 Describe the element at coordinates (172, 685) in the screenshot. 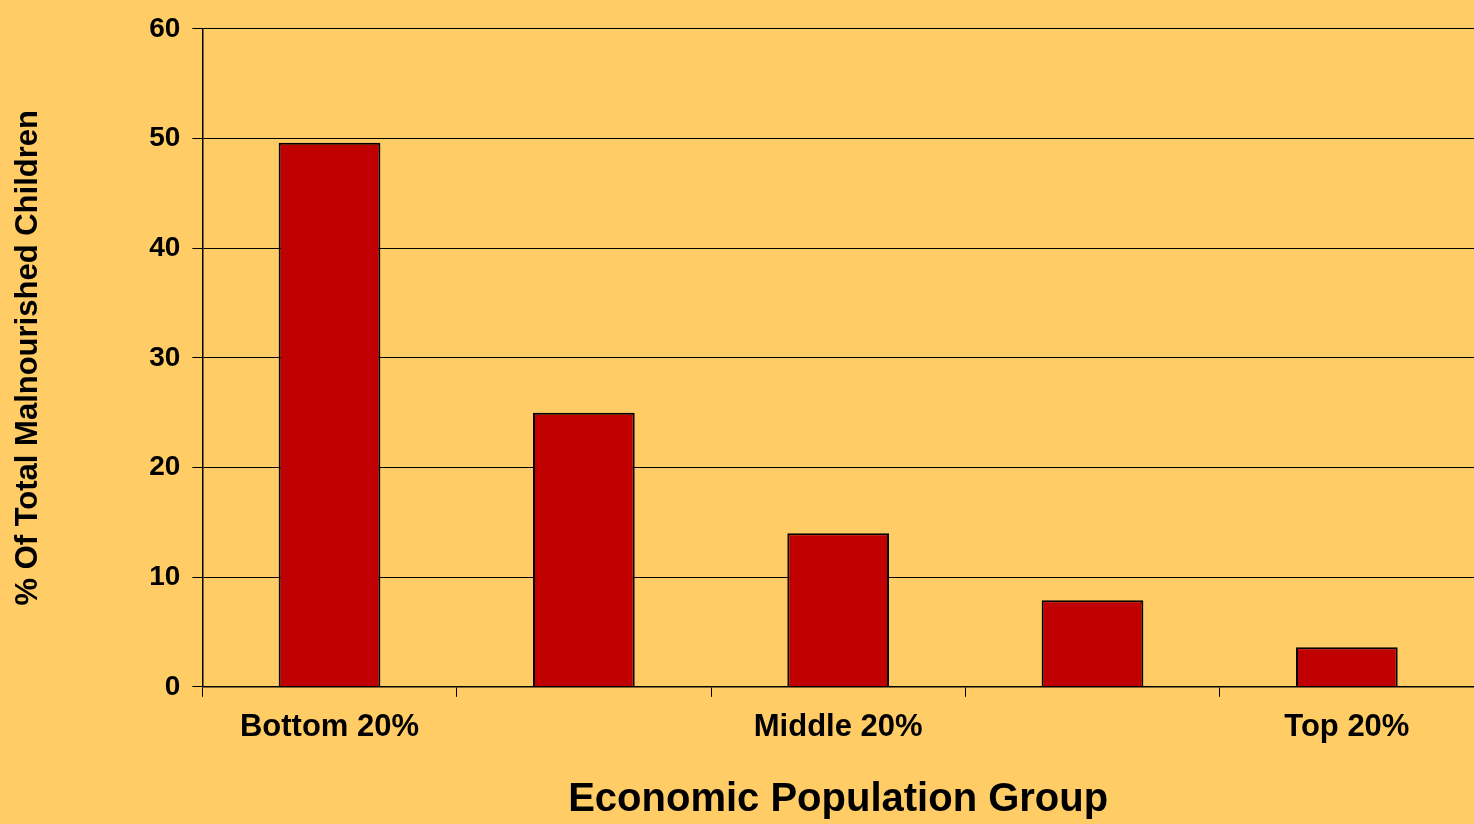

I see `y-tick-label: 0` at that location.